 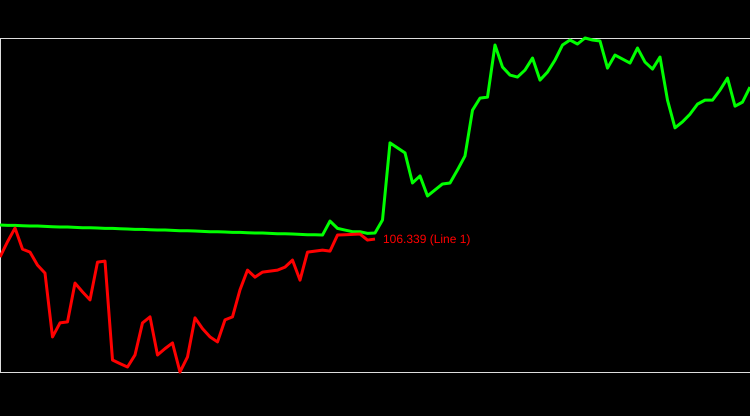 What do you see at coordinates (426, 239) in the screenshot?
I see `annotation: 106.339 (Line 1)` at bounding box center [426, 239].